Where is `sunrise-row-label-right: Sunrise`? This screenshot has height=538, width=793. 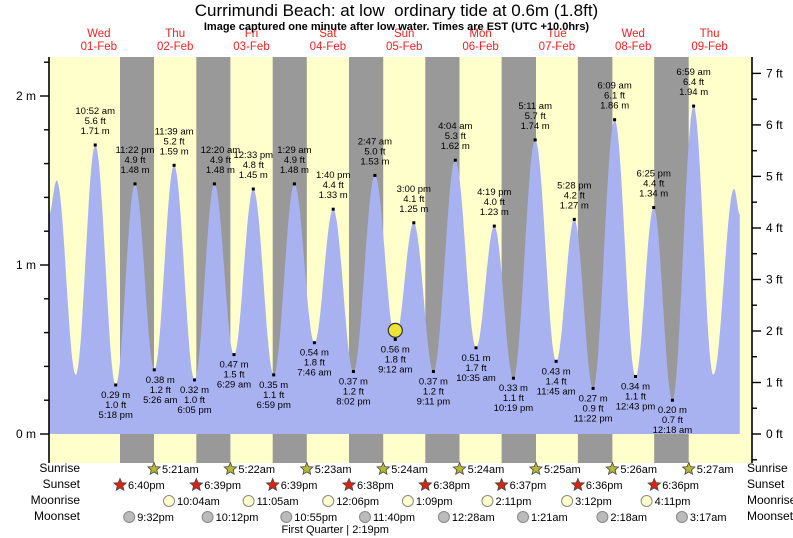
sunrise-row-label-right: Sunrise is located at coordinates (767, 468).